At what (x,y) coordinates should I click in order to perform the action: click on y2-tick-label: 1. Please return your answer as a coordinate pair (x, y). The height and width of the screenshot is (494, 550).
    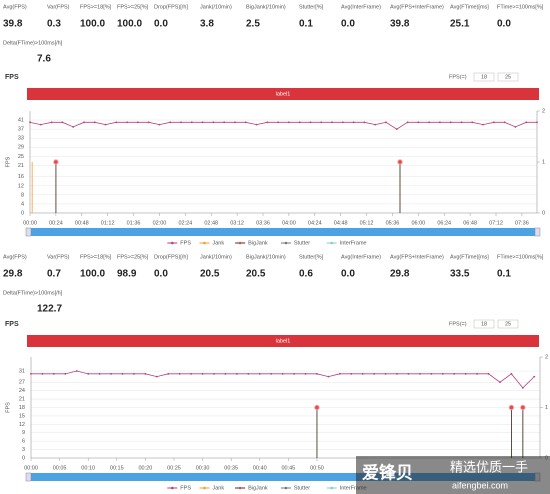
    Looking at the image, I should click on (546, 408).